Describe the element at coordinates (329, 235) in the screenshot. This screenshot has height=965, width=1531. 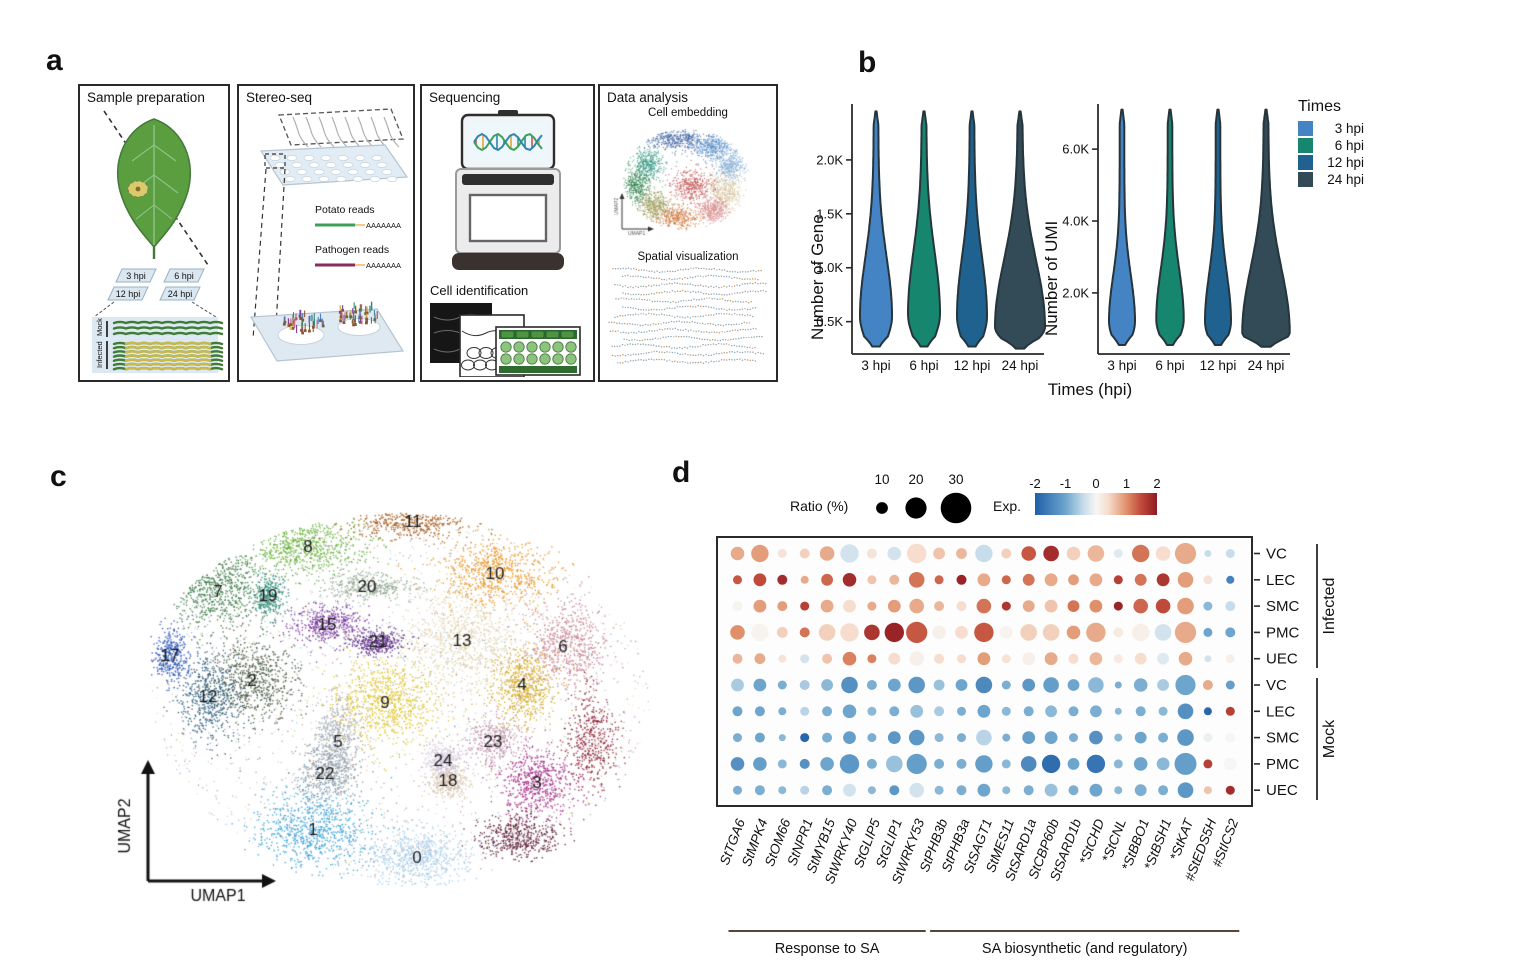
I see `stereo-seq-illustration: Potato reads AAAAAAA Pathogen reads AAAAAAA` at that location.